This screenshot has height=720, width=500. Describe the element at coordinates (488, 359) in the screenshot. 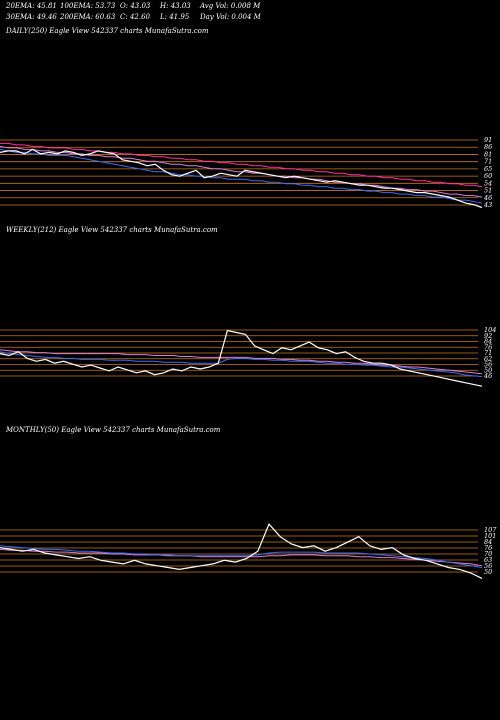

I see `weekly-tick-label: 62` at that location.